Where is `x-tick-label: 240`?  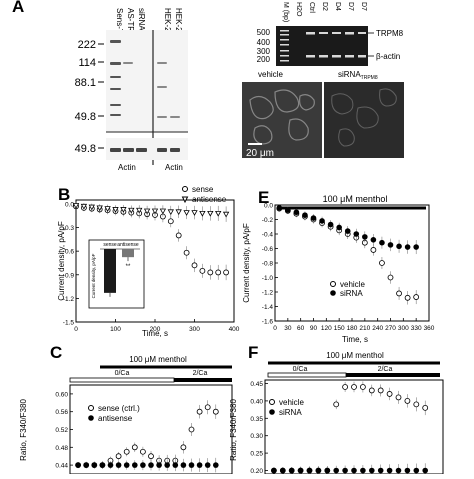
x-tick-label: 240 is located at coordinates (377, 328).